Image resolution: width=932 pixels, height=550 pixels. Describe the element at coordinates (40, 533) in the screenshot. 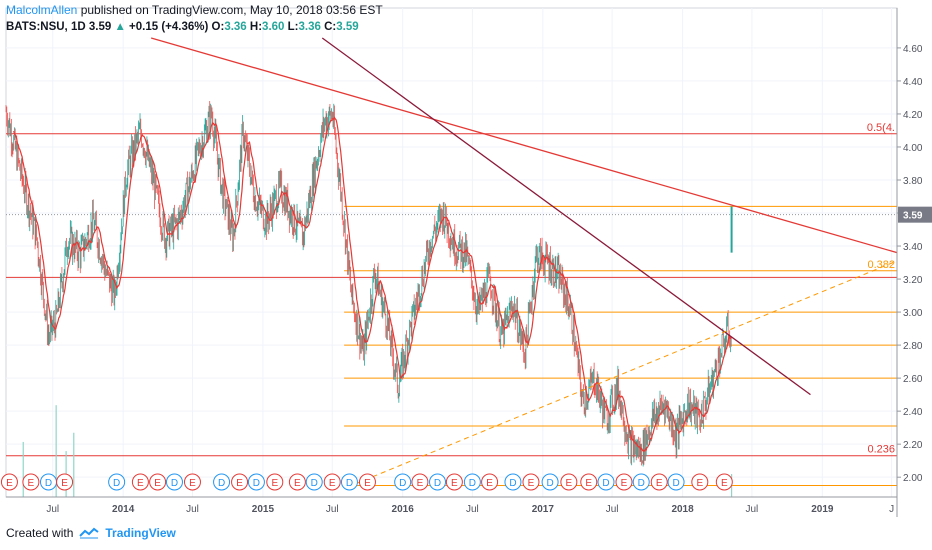

I see `created-with-text: Created with` at that location.